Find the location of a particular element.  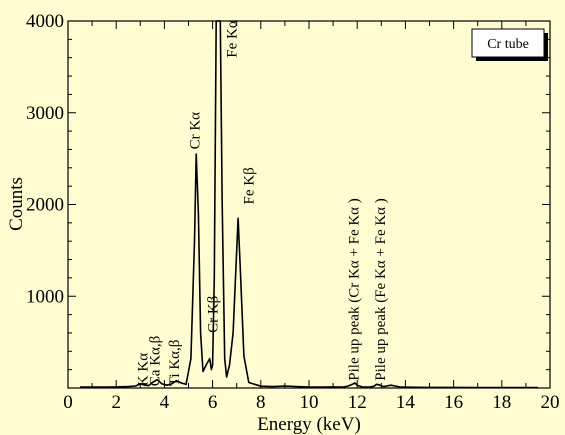

x-tick-label: 18 is located at coordinates (501, 402).